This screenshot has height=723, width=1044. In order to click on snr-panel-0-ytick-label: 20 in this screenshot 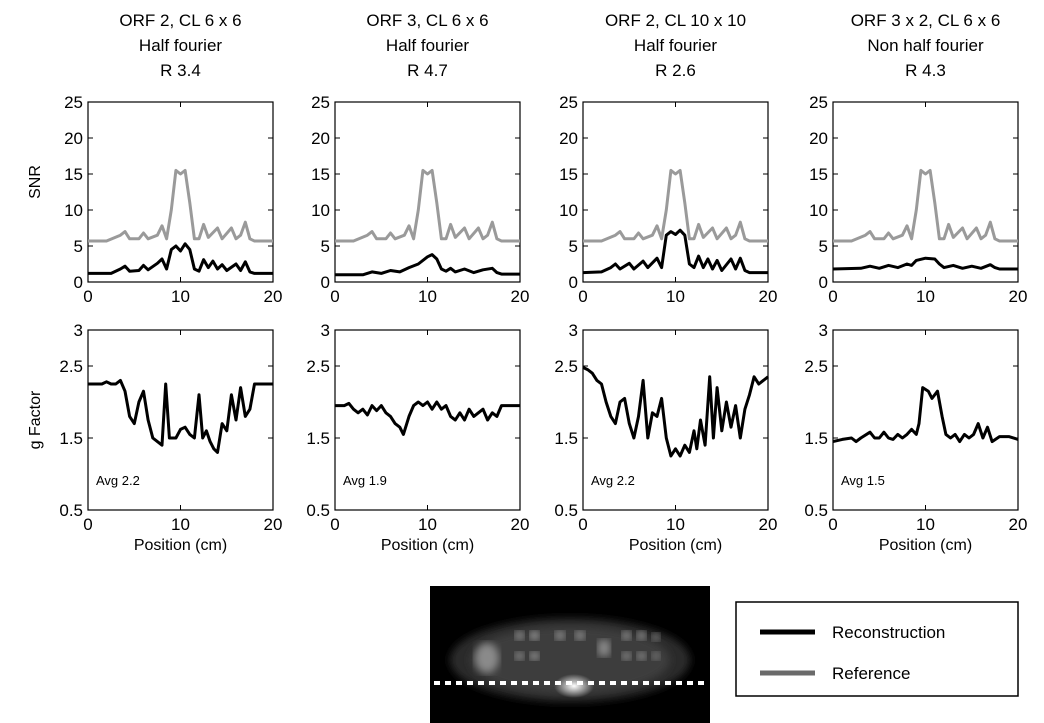, I will do `click(73, 138)`.